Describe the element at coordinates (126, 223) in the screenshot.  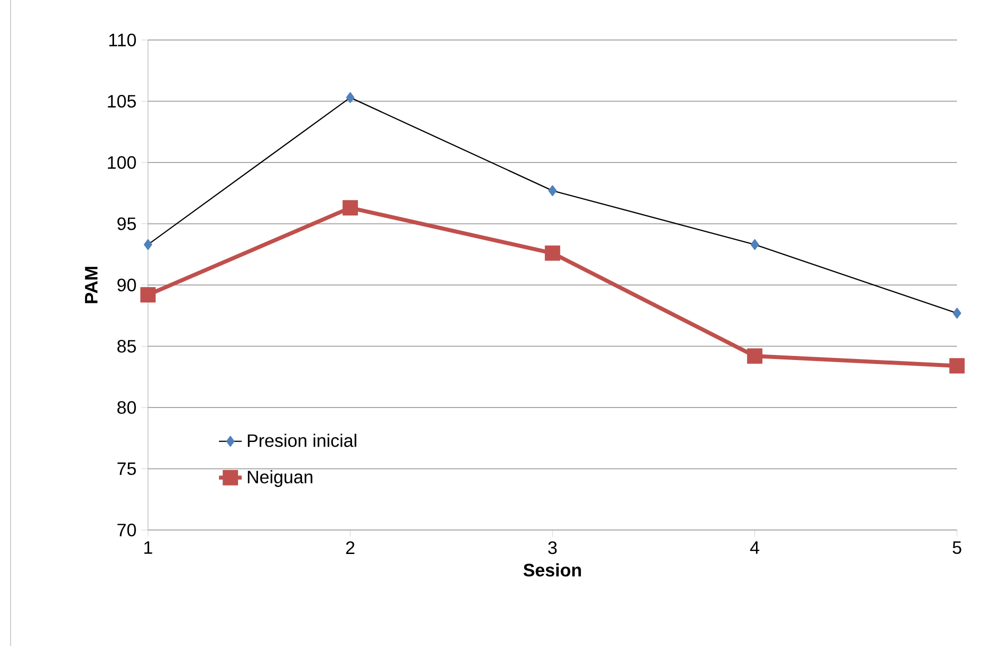
I see `y-tick-label: 95` at that location.